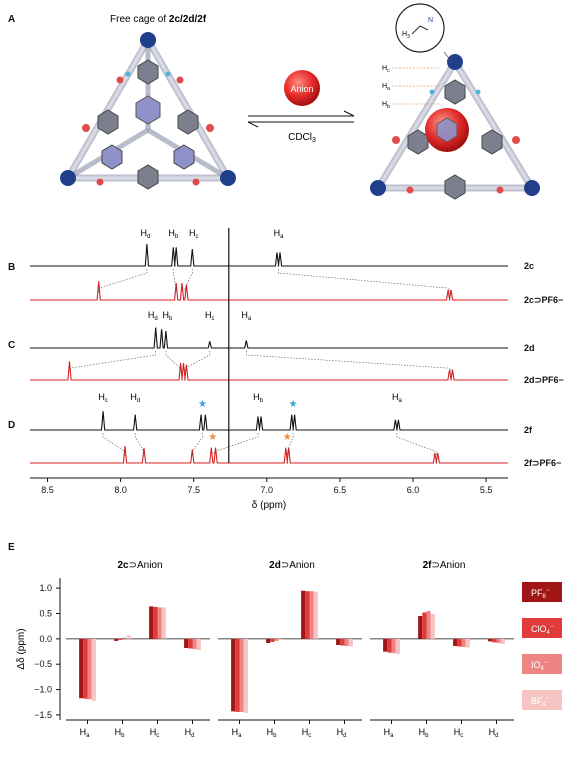 The width and height of the screenshot is (579, 768). What do you see at coordinates (45, 588) in the screenshot?
I see `y-tick-label: 1.0` at bounding box center [45, 588].